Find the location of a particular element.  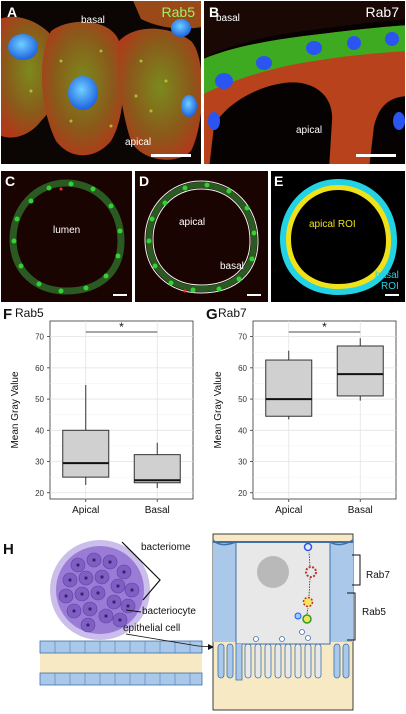

epithelial-layer-illustration is located at coordinates (127, 659).